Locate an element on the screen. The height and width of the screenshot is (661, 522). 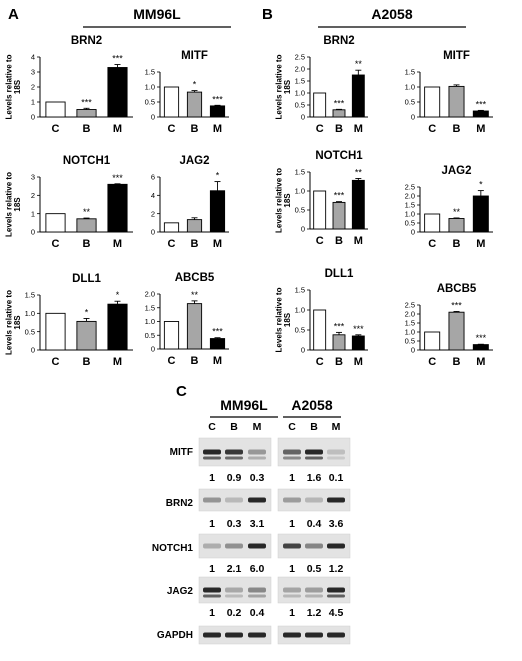
blot-lane-label: C is located at coordinates (212, 427).